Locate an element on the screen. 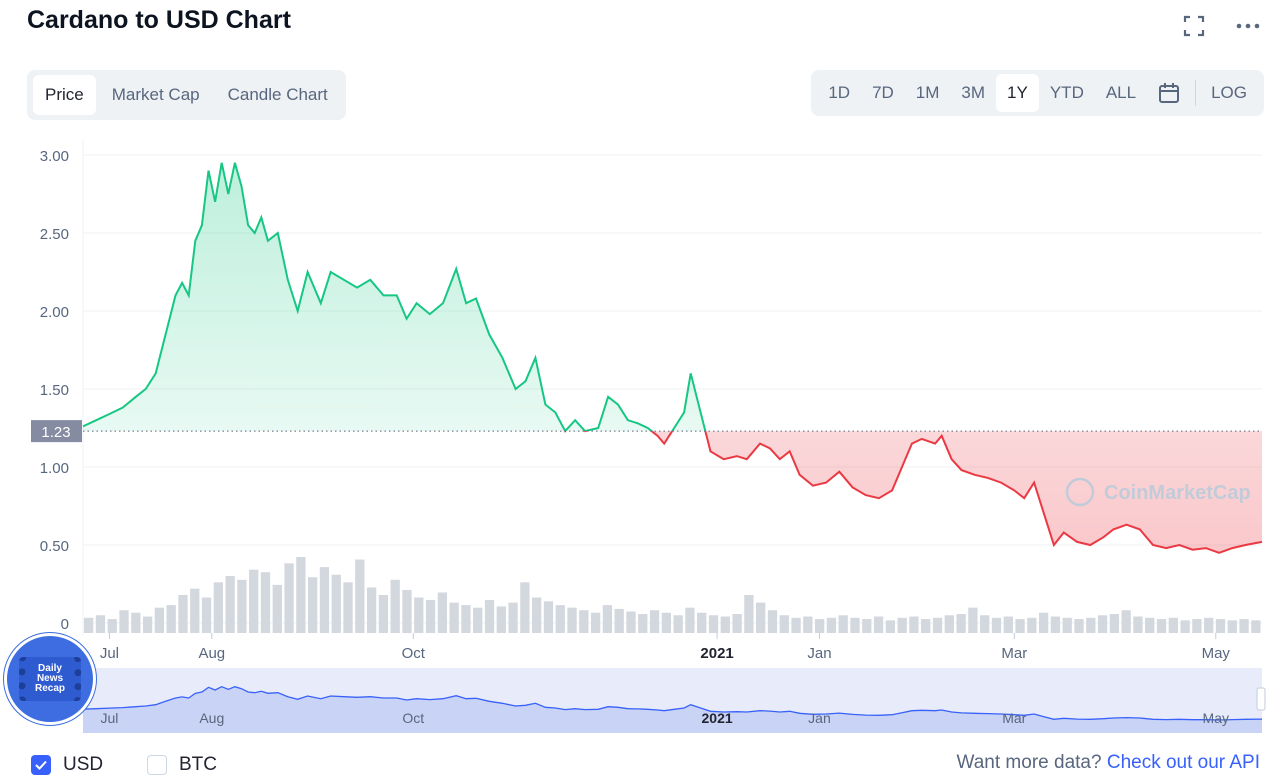 This screenshot has height=781, width=1280. range-ytd: YTD is located at coordinates (1066, 92).